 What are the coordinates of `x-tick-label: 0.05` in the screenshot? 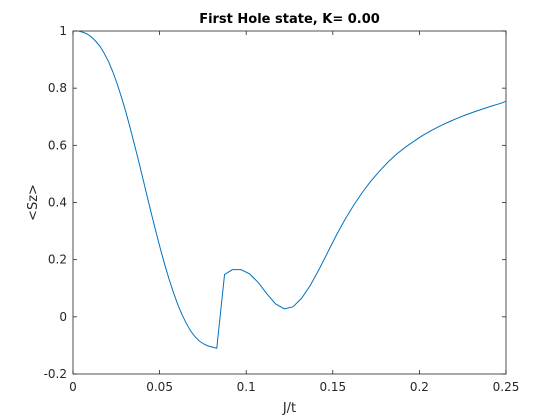 It's located at (159, 387).